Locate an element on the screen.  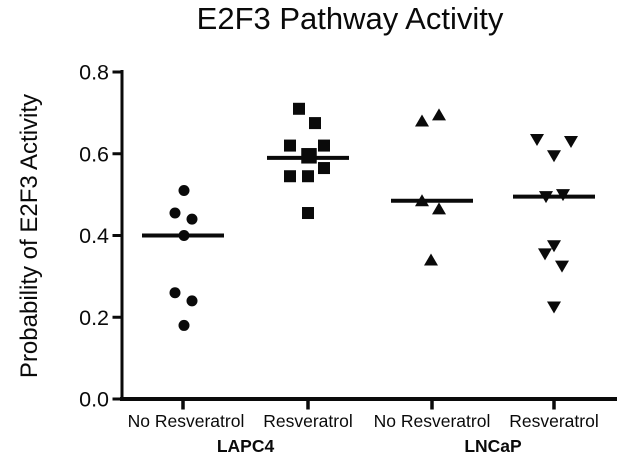
y-tick-label: 0.4 is located at coordinates (94, 236).